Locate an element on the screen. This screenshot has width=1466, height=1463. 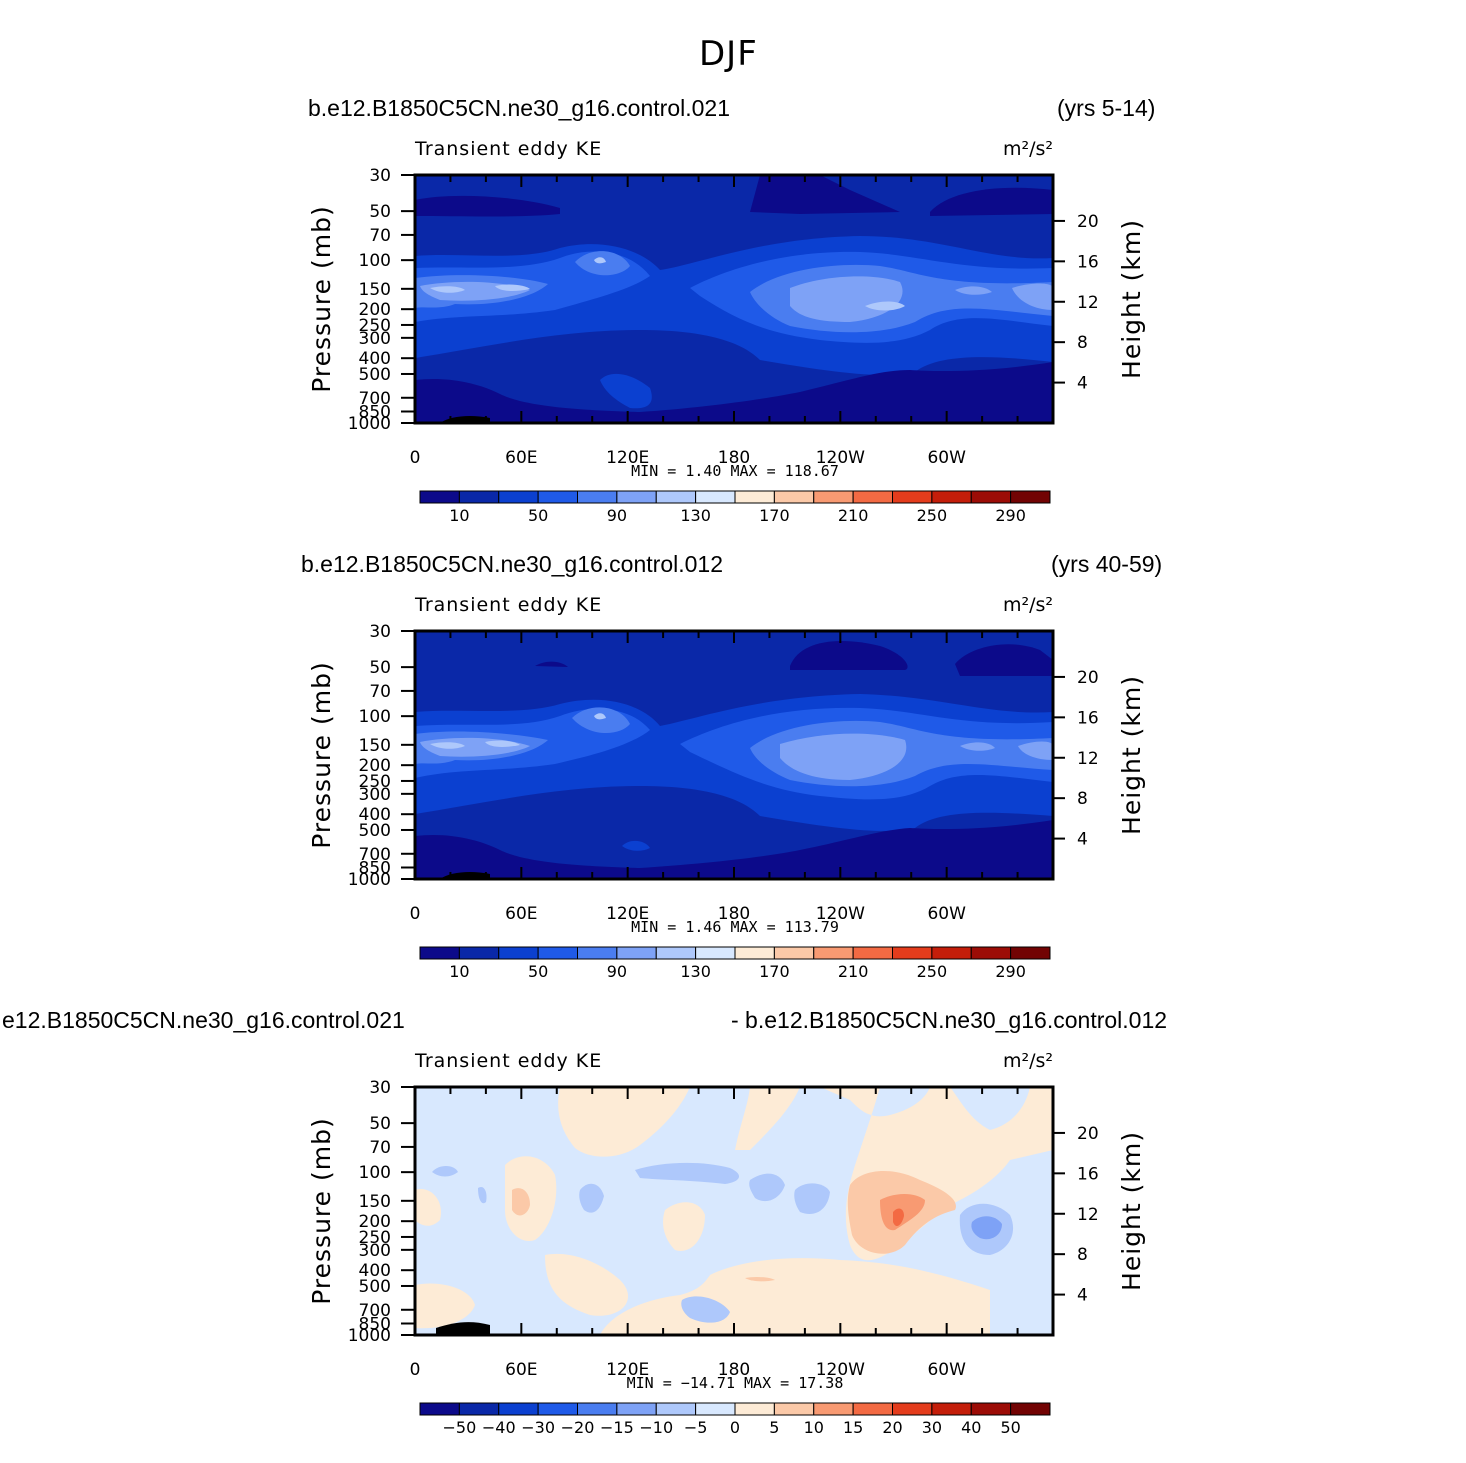
figure-title: DJF is located at coordinates (728, 54).